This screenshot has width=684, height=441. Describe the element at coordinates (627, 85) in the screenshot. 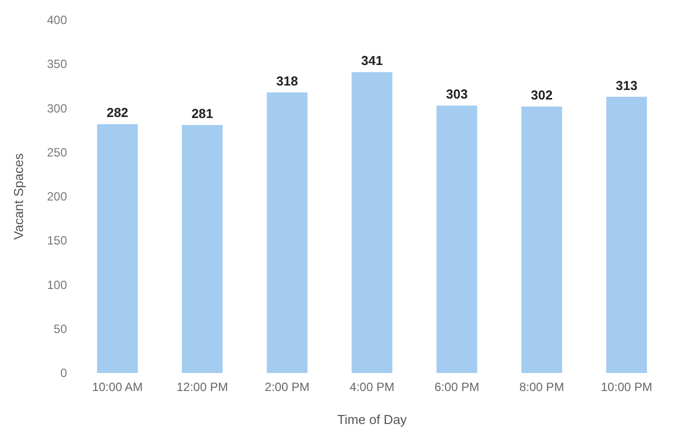

I see `data-label: 313` at that location.